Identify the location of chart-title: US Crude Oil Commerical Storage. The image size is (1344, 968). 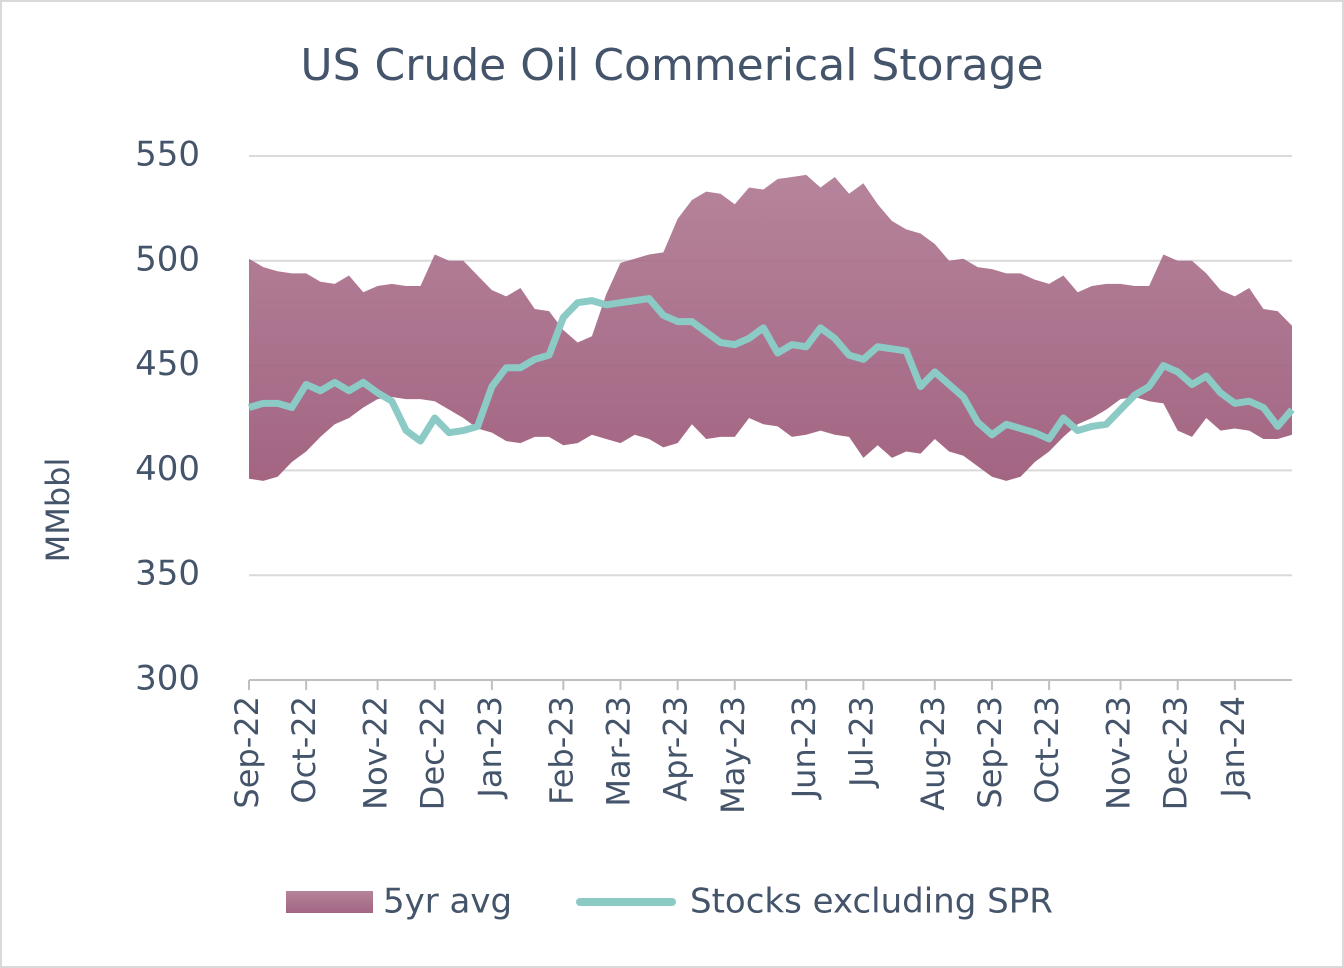
(671, 65).